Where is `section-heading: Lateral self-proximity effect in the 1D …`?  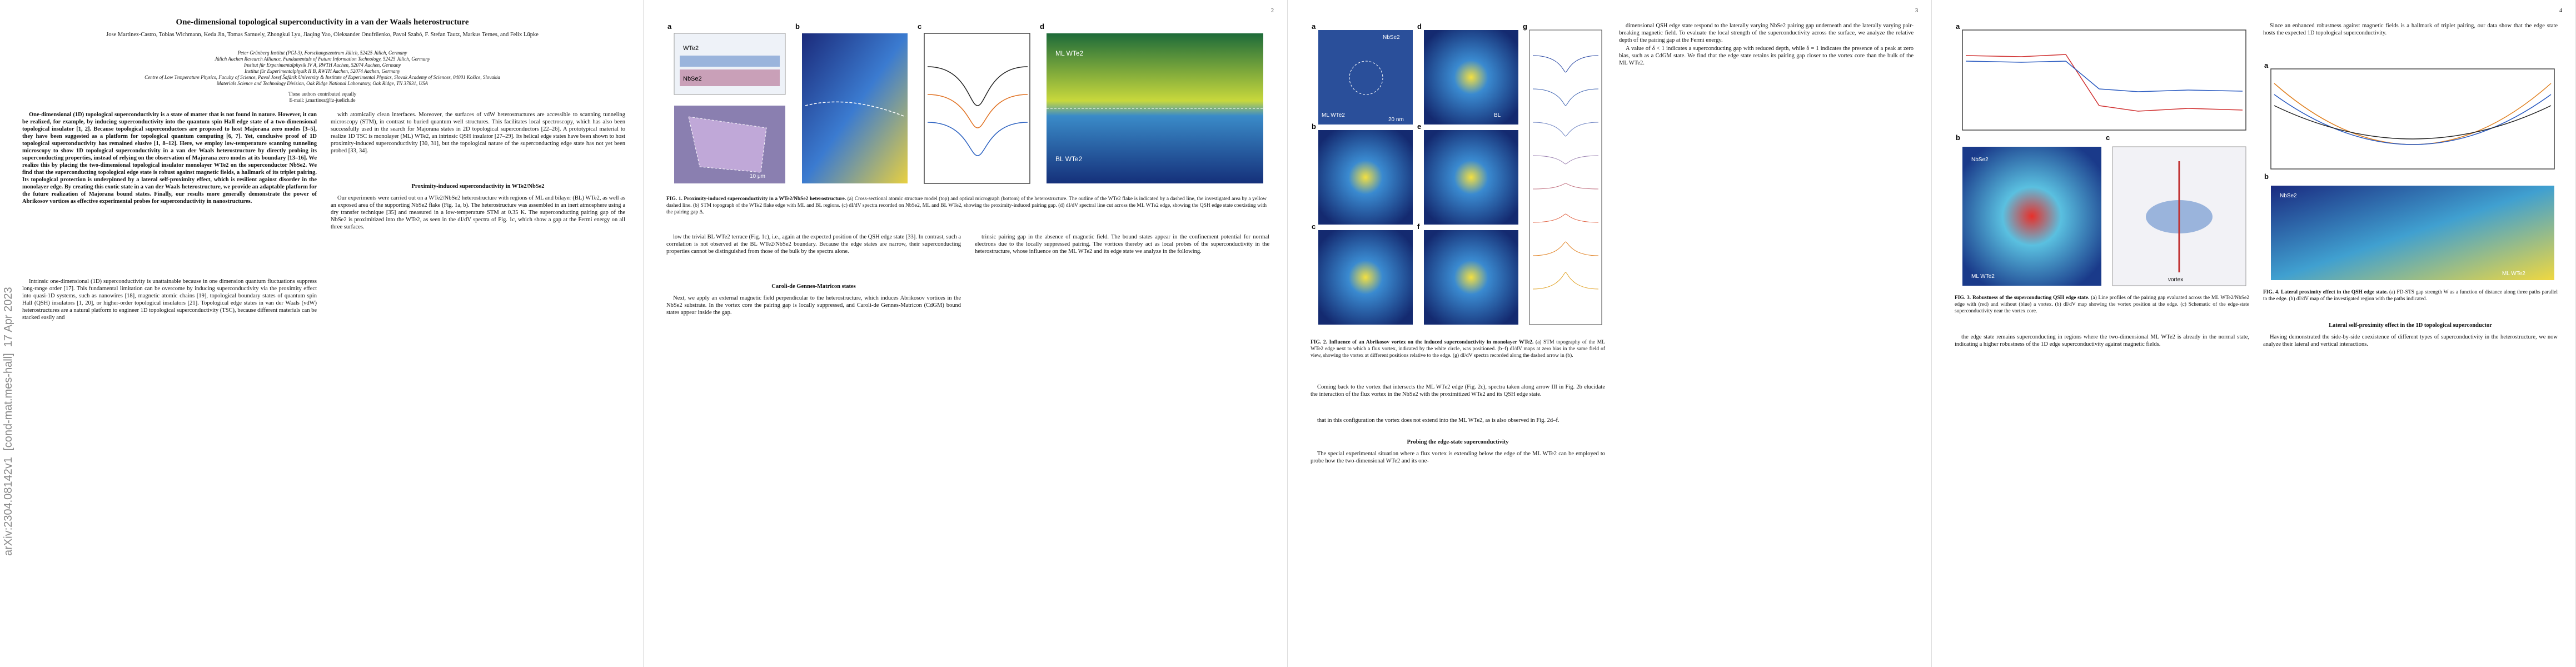
section-heading: Lateral self-proximity effect in the 1D … is located at coordinates (2410, 325).